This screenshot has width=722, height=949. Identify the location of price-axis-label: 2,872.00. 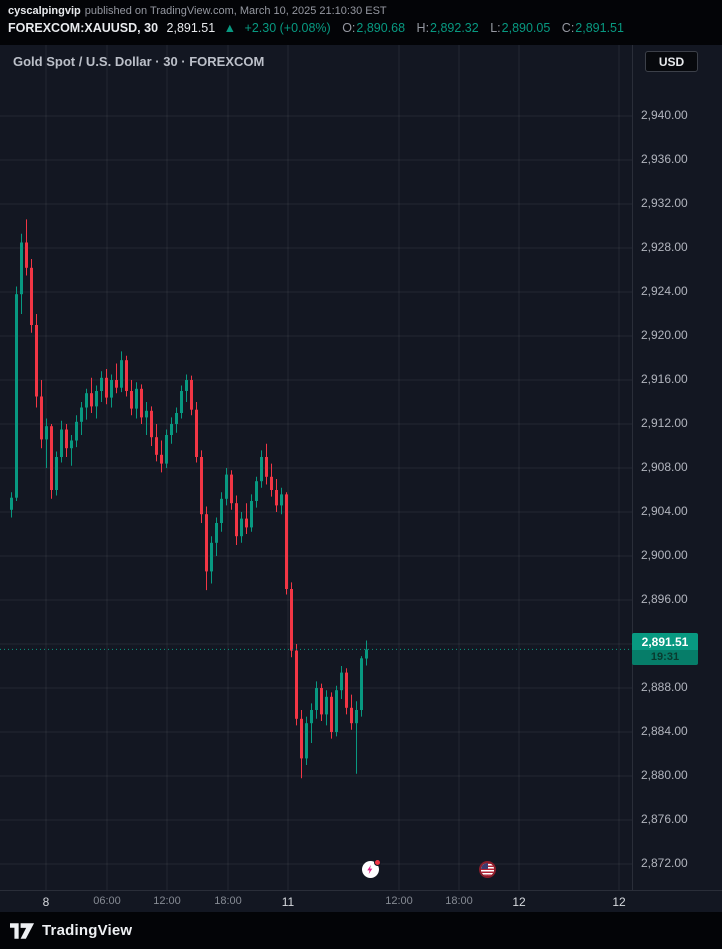
(664, 863).